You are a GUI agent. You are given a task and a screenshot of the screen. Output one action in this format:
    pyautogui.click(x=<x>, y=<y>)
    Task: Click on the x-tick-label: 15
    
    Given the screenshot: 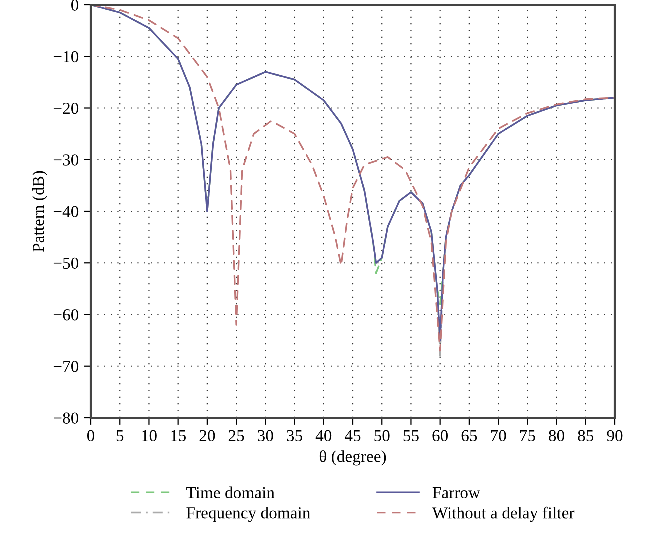 What is the action you would take?
    pyautogui.click(x=178, y=436)
    